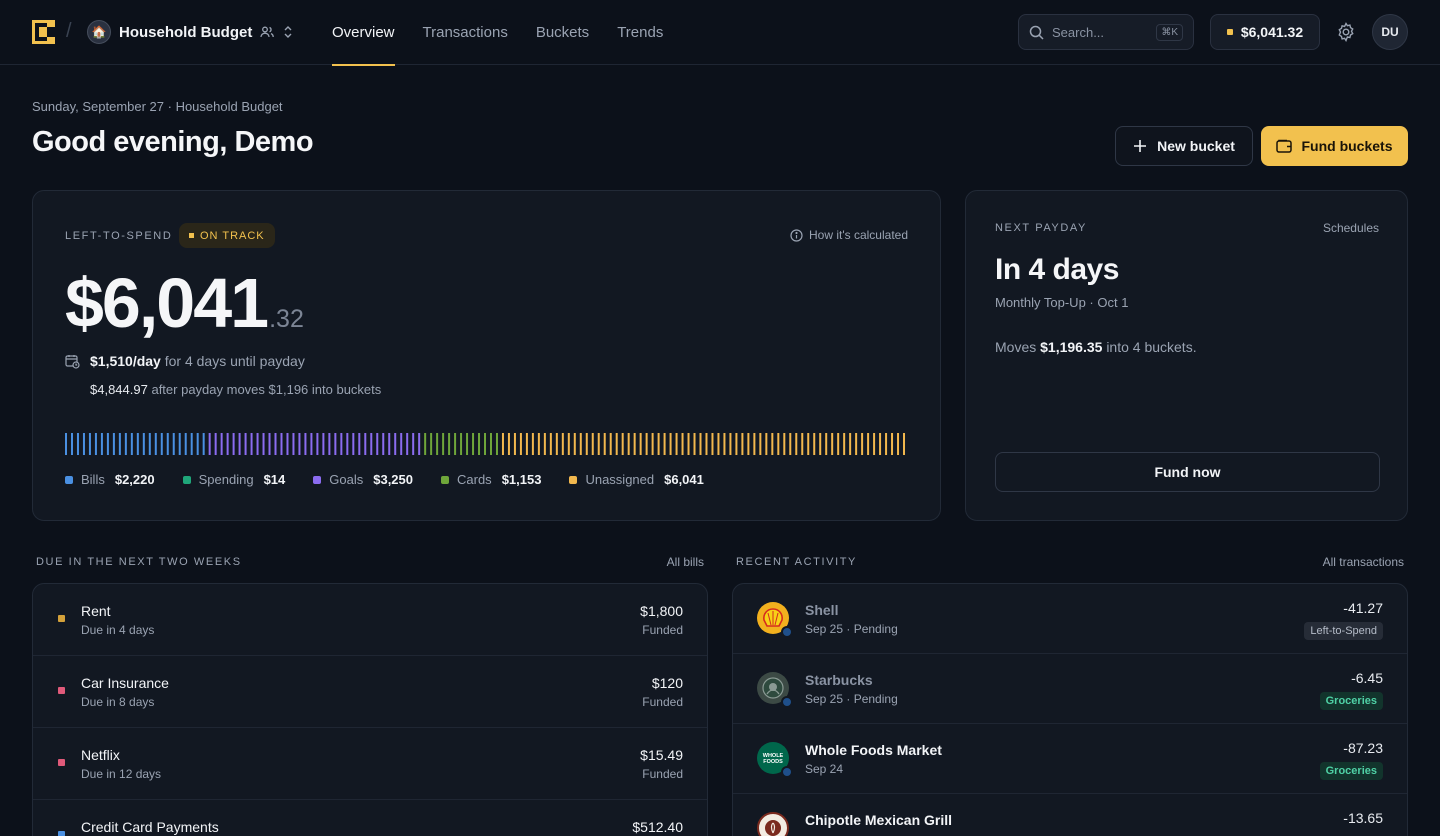  Describe the element at coordinates (1187, 472) in the screenshot. I see `fund-now-button: Fund now` at that location.